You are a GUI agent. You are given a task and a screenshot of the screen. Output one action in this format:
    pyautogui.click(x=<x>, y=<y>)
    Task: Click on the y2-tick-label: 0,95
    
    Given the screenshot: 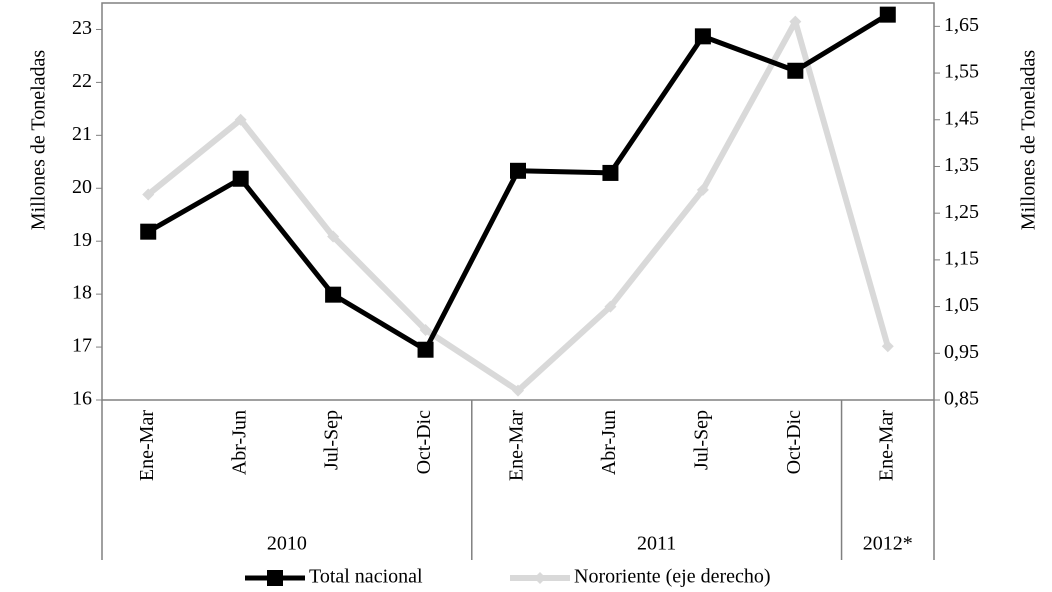 What is the action you would take?
    pyautogui.click(x=961, y=352)
    